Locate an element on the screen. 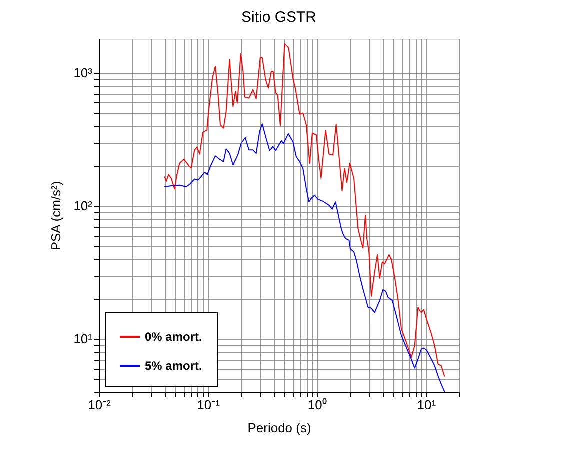  chart-title: Sitio GSTR is located at coordinates (279, 17).